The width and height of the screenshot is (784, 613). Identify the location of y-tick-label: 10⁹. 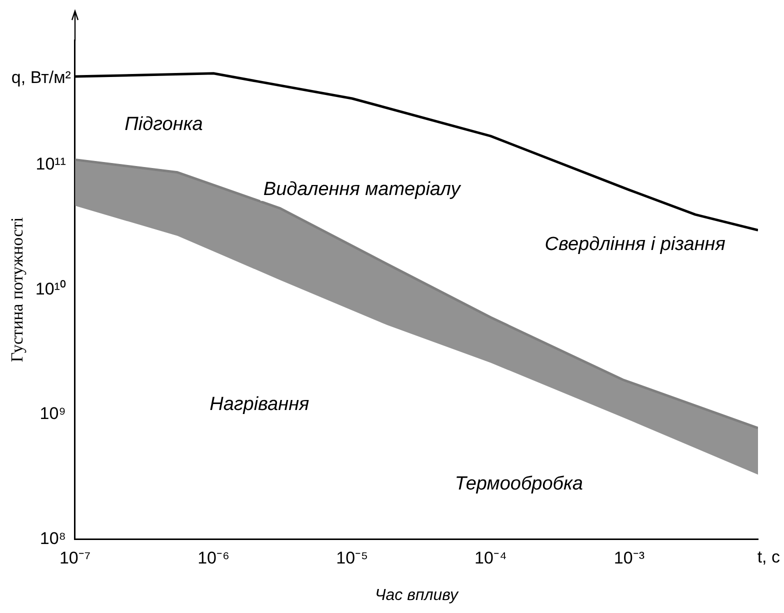
(53, 414).